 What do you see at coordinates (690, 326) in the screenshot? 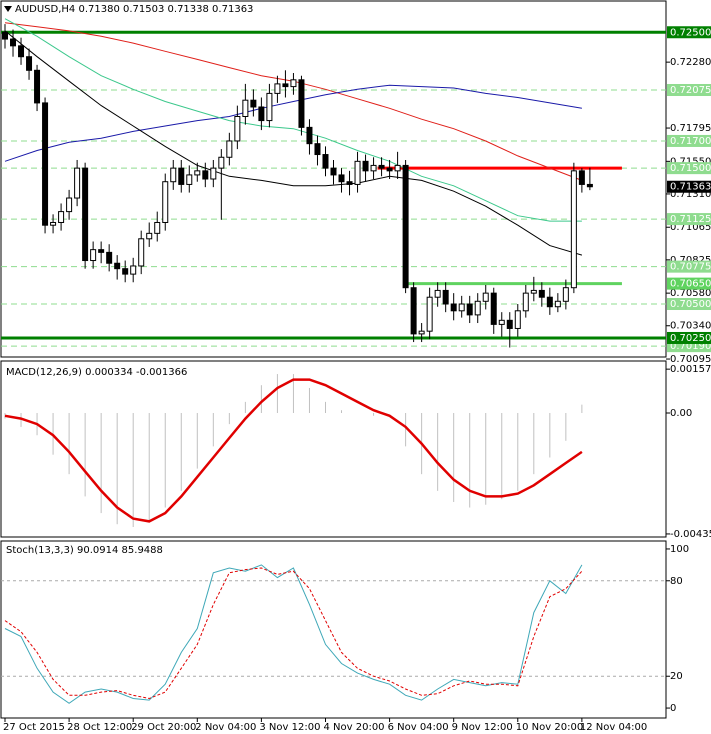
I see `y-tick-label: 0.70340` at bounding box center [690, 326].